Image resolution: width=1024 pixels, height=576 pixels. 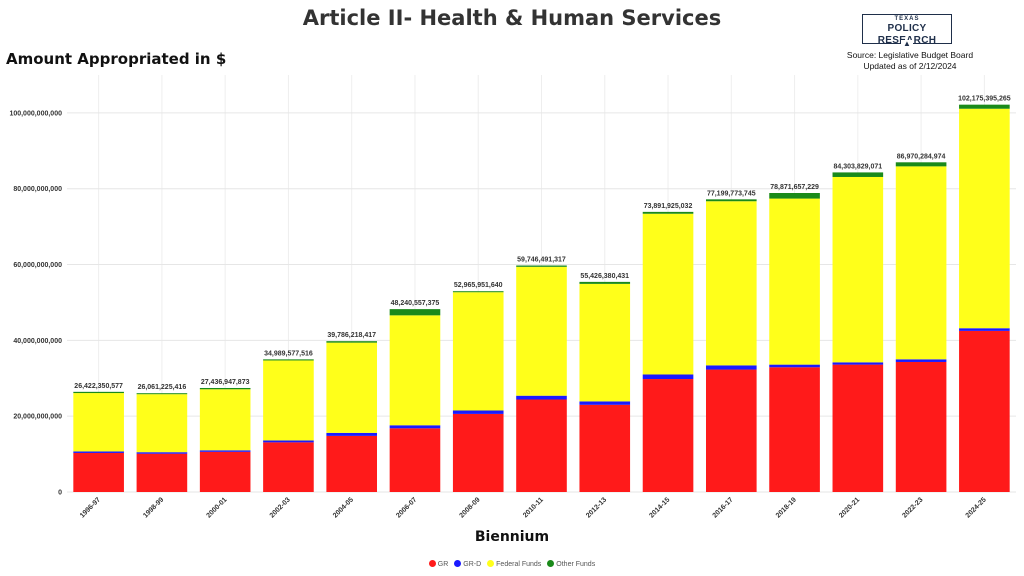 What do you see at coordinates (90, 507) in the screenshot?
I see `x-tick-label: 1996-97` at bounding box center [90, 507].